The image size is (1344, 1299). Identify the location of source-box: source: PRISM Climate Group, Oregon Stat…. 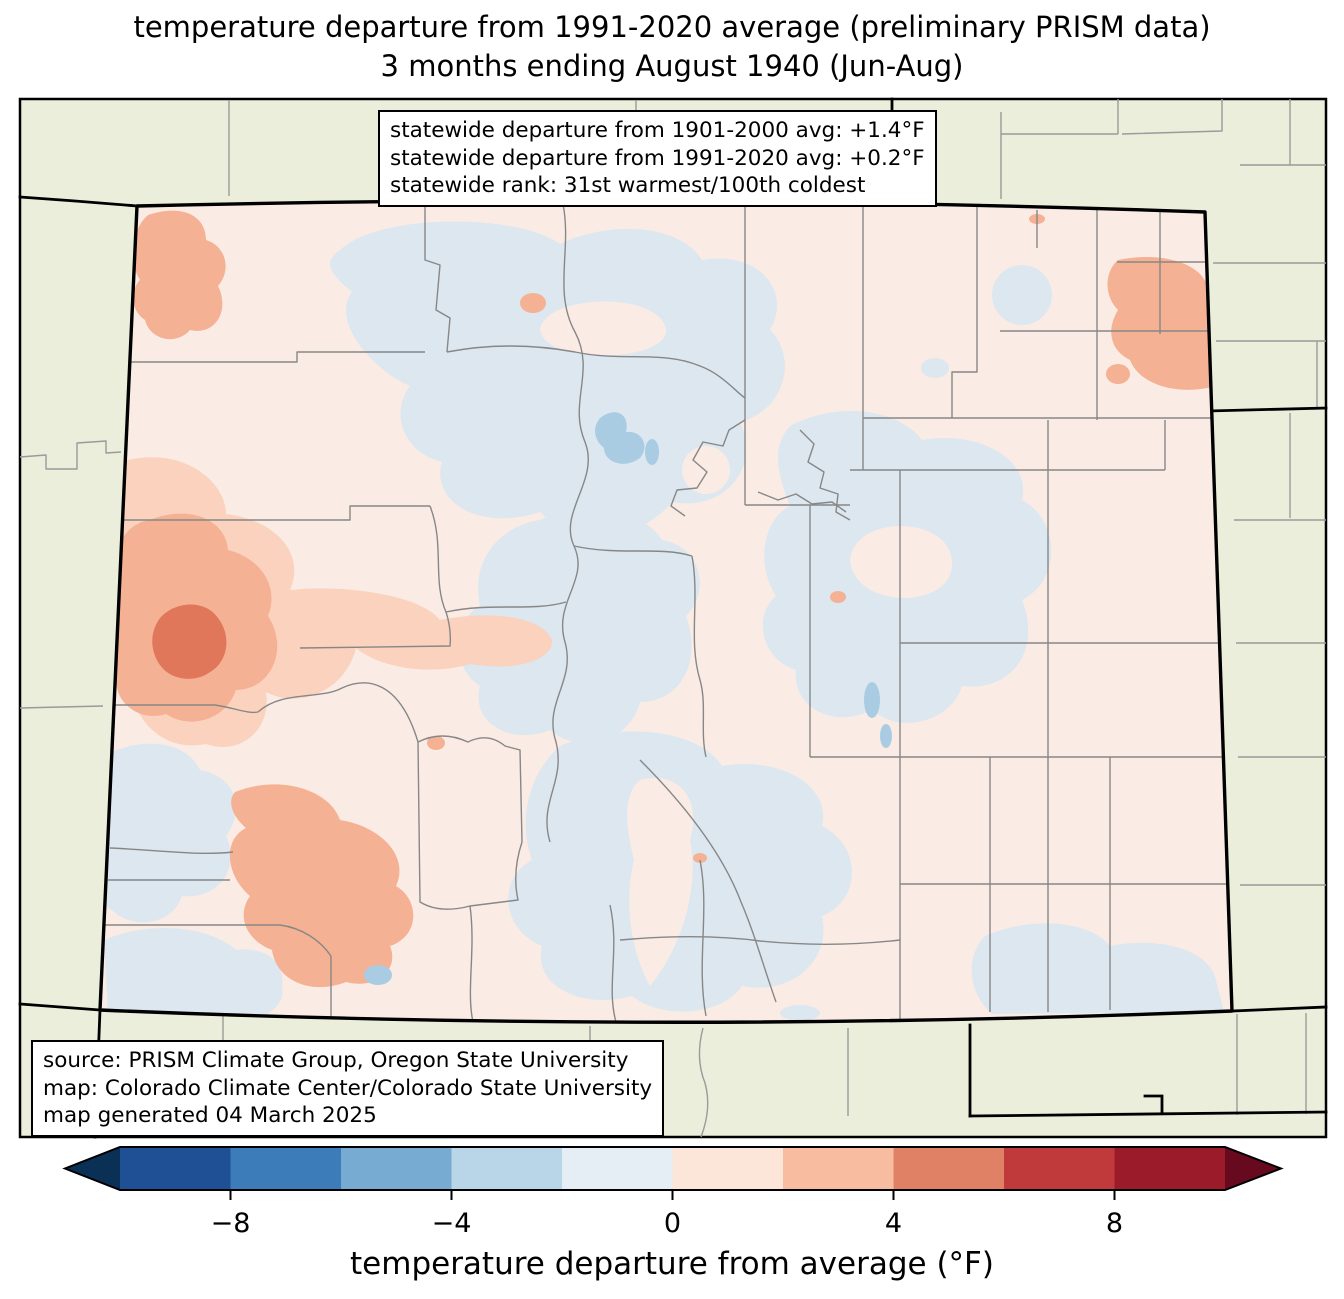
(348, 1088).